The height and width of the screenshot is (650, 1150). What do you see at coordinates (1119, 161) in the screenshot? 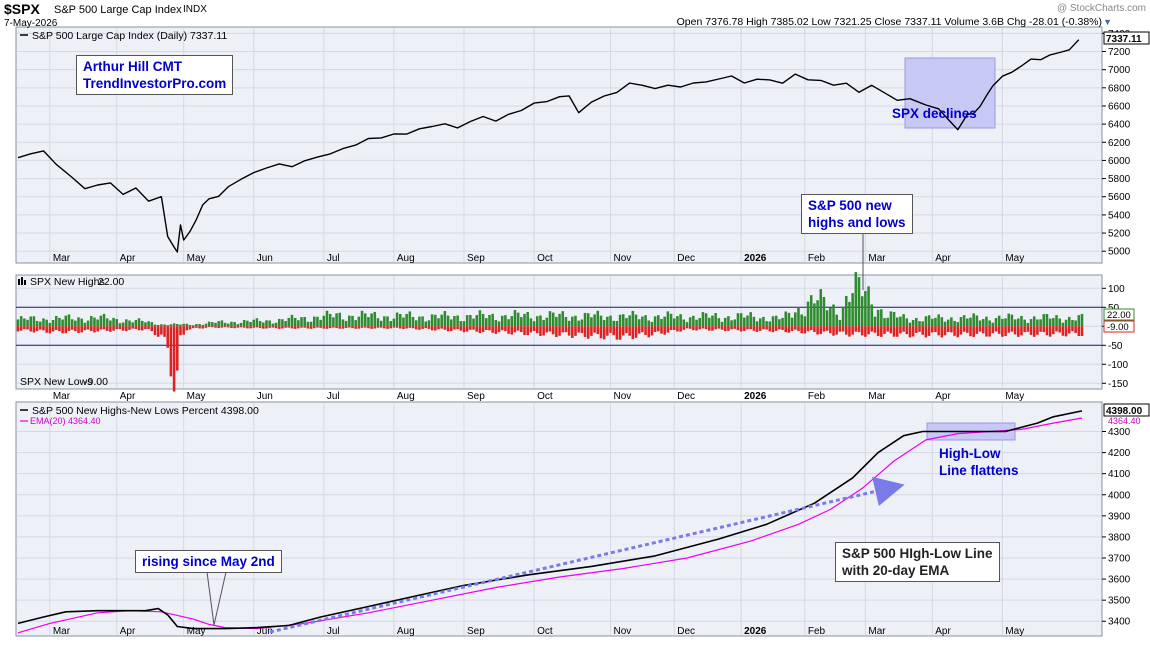
I see `y-tick-label: 6000` at bounding box center [1119, 161].